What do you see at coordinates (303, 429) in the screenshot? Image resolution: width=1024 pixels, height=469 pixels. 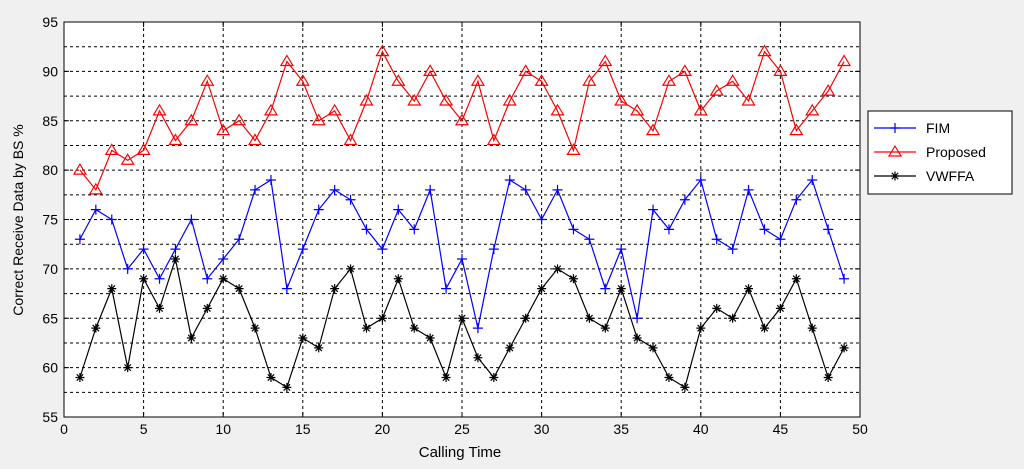 I see `x-tick-label: 15` at bounding box center [303, 429].